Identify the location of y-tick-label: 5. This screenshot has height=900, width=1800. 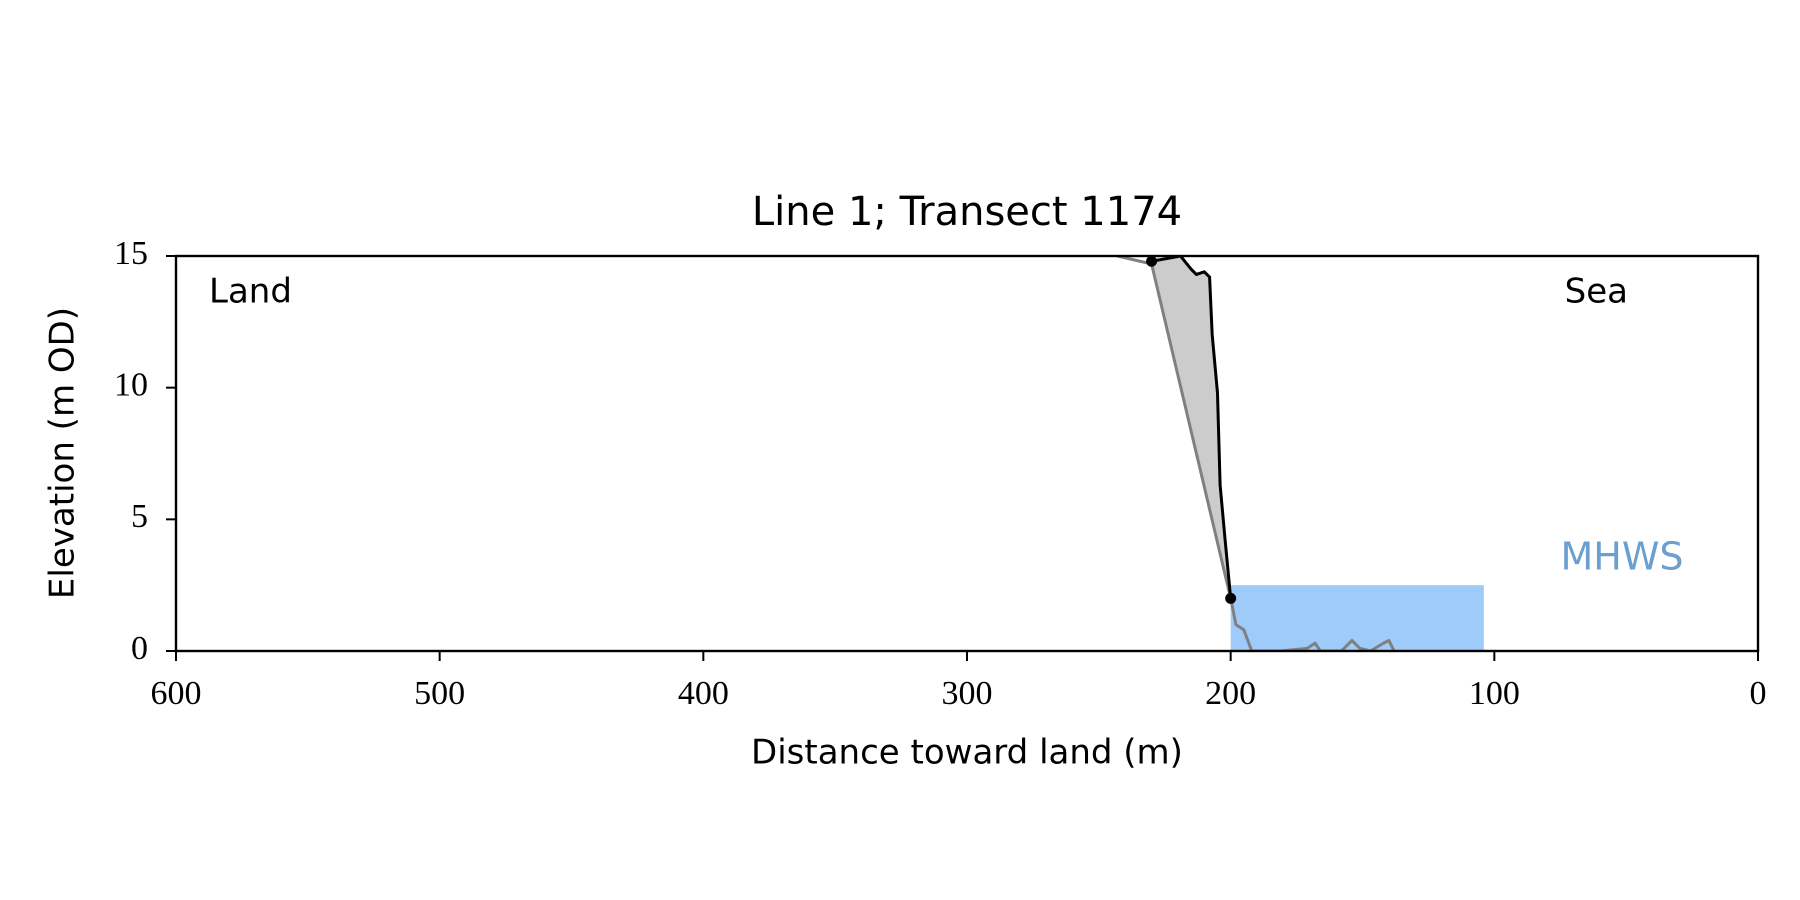
(139, 516).